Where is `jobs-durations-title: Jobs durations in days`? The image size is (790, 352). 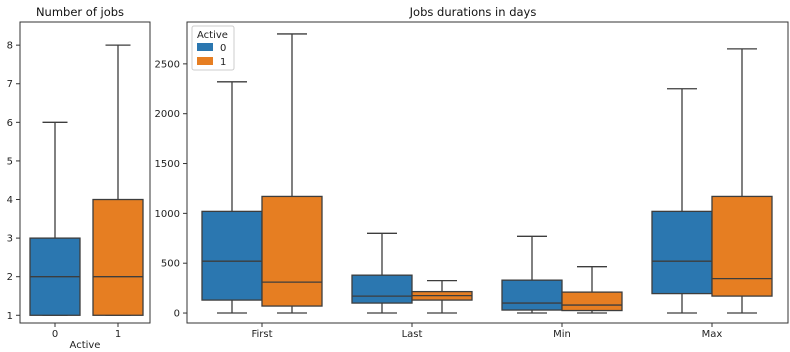 jobs-durations-title: Jobs durations in days is located at coordinates (473, 12).